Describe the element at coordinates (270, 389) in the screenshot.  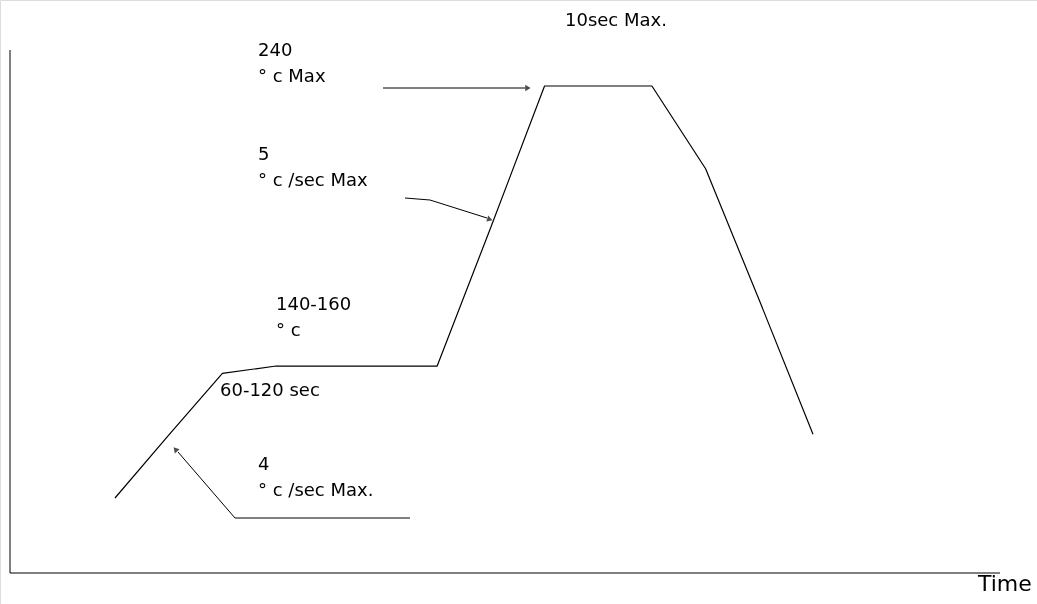
I see `annotation: 60-120 sec` at that location.